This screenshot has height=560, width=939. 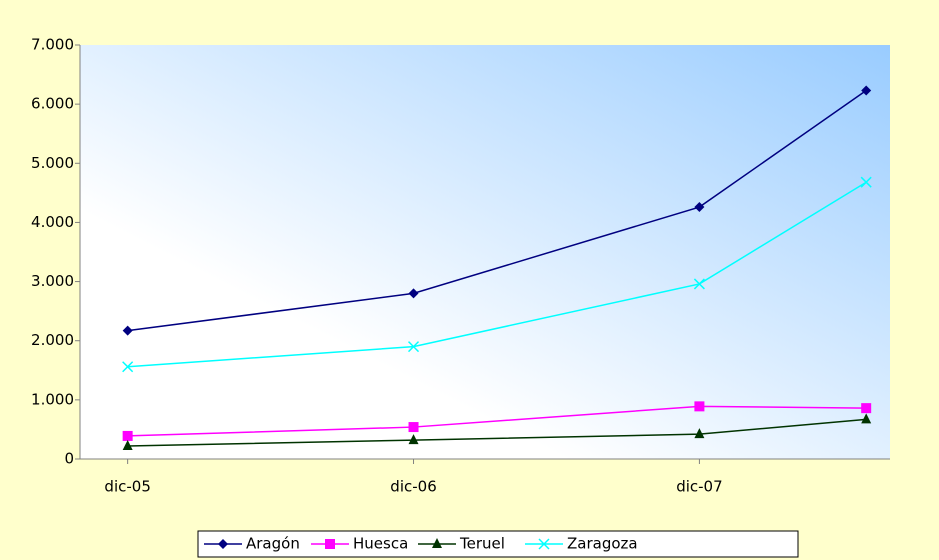 I want to click on y-tick-label: 7.000, so click(x=52, y=45).